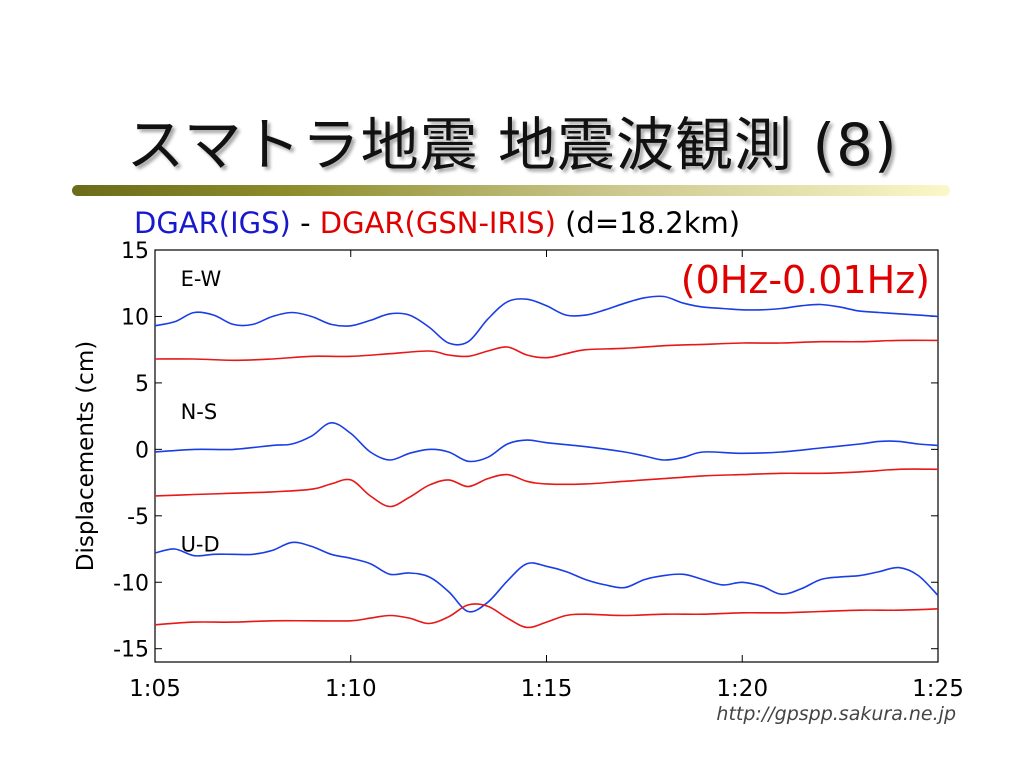 The width and height of the screenshot is (1024, 768). Describe the element at coordinates (155, 689) in the screenshot. I see `x-tick-label: 1:05` at that location.